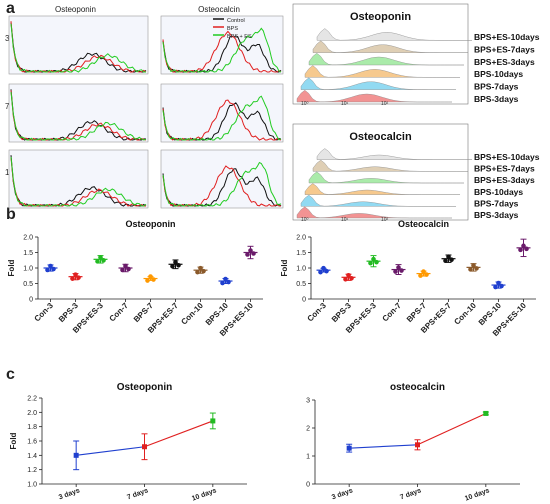 Image resolution: width=550 pixels, height=504 pixels. I want to click on y-tick-label: 0, so click(308, 485).